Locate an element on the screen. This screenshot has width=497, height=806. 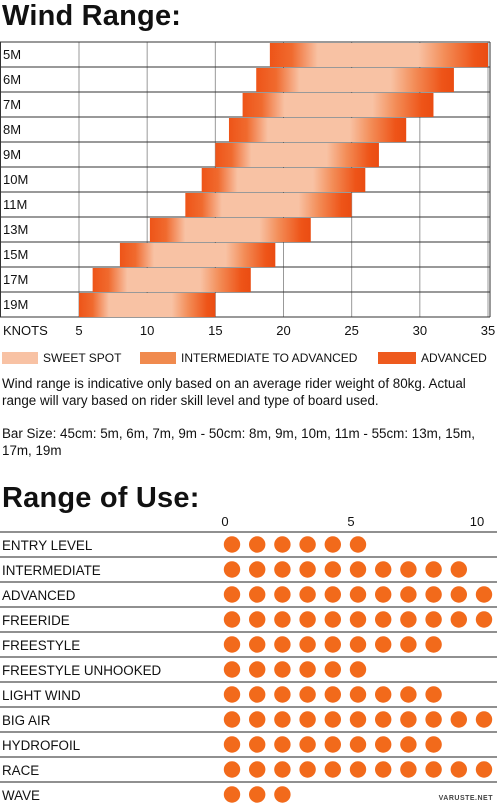
wind-row-label: 9M is located at coordinates (12, 154).